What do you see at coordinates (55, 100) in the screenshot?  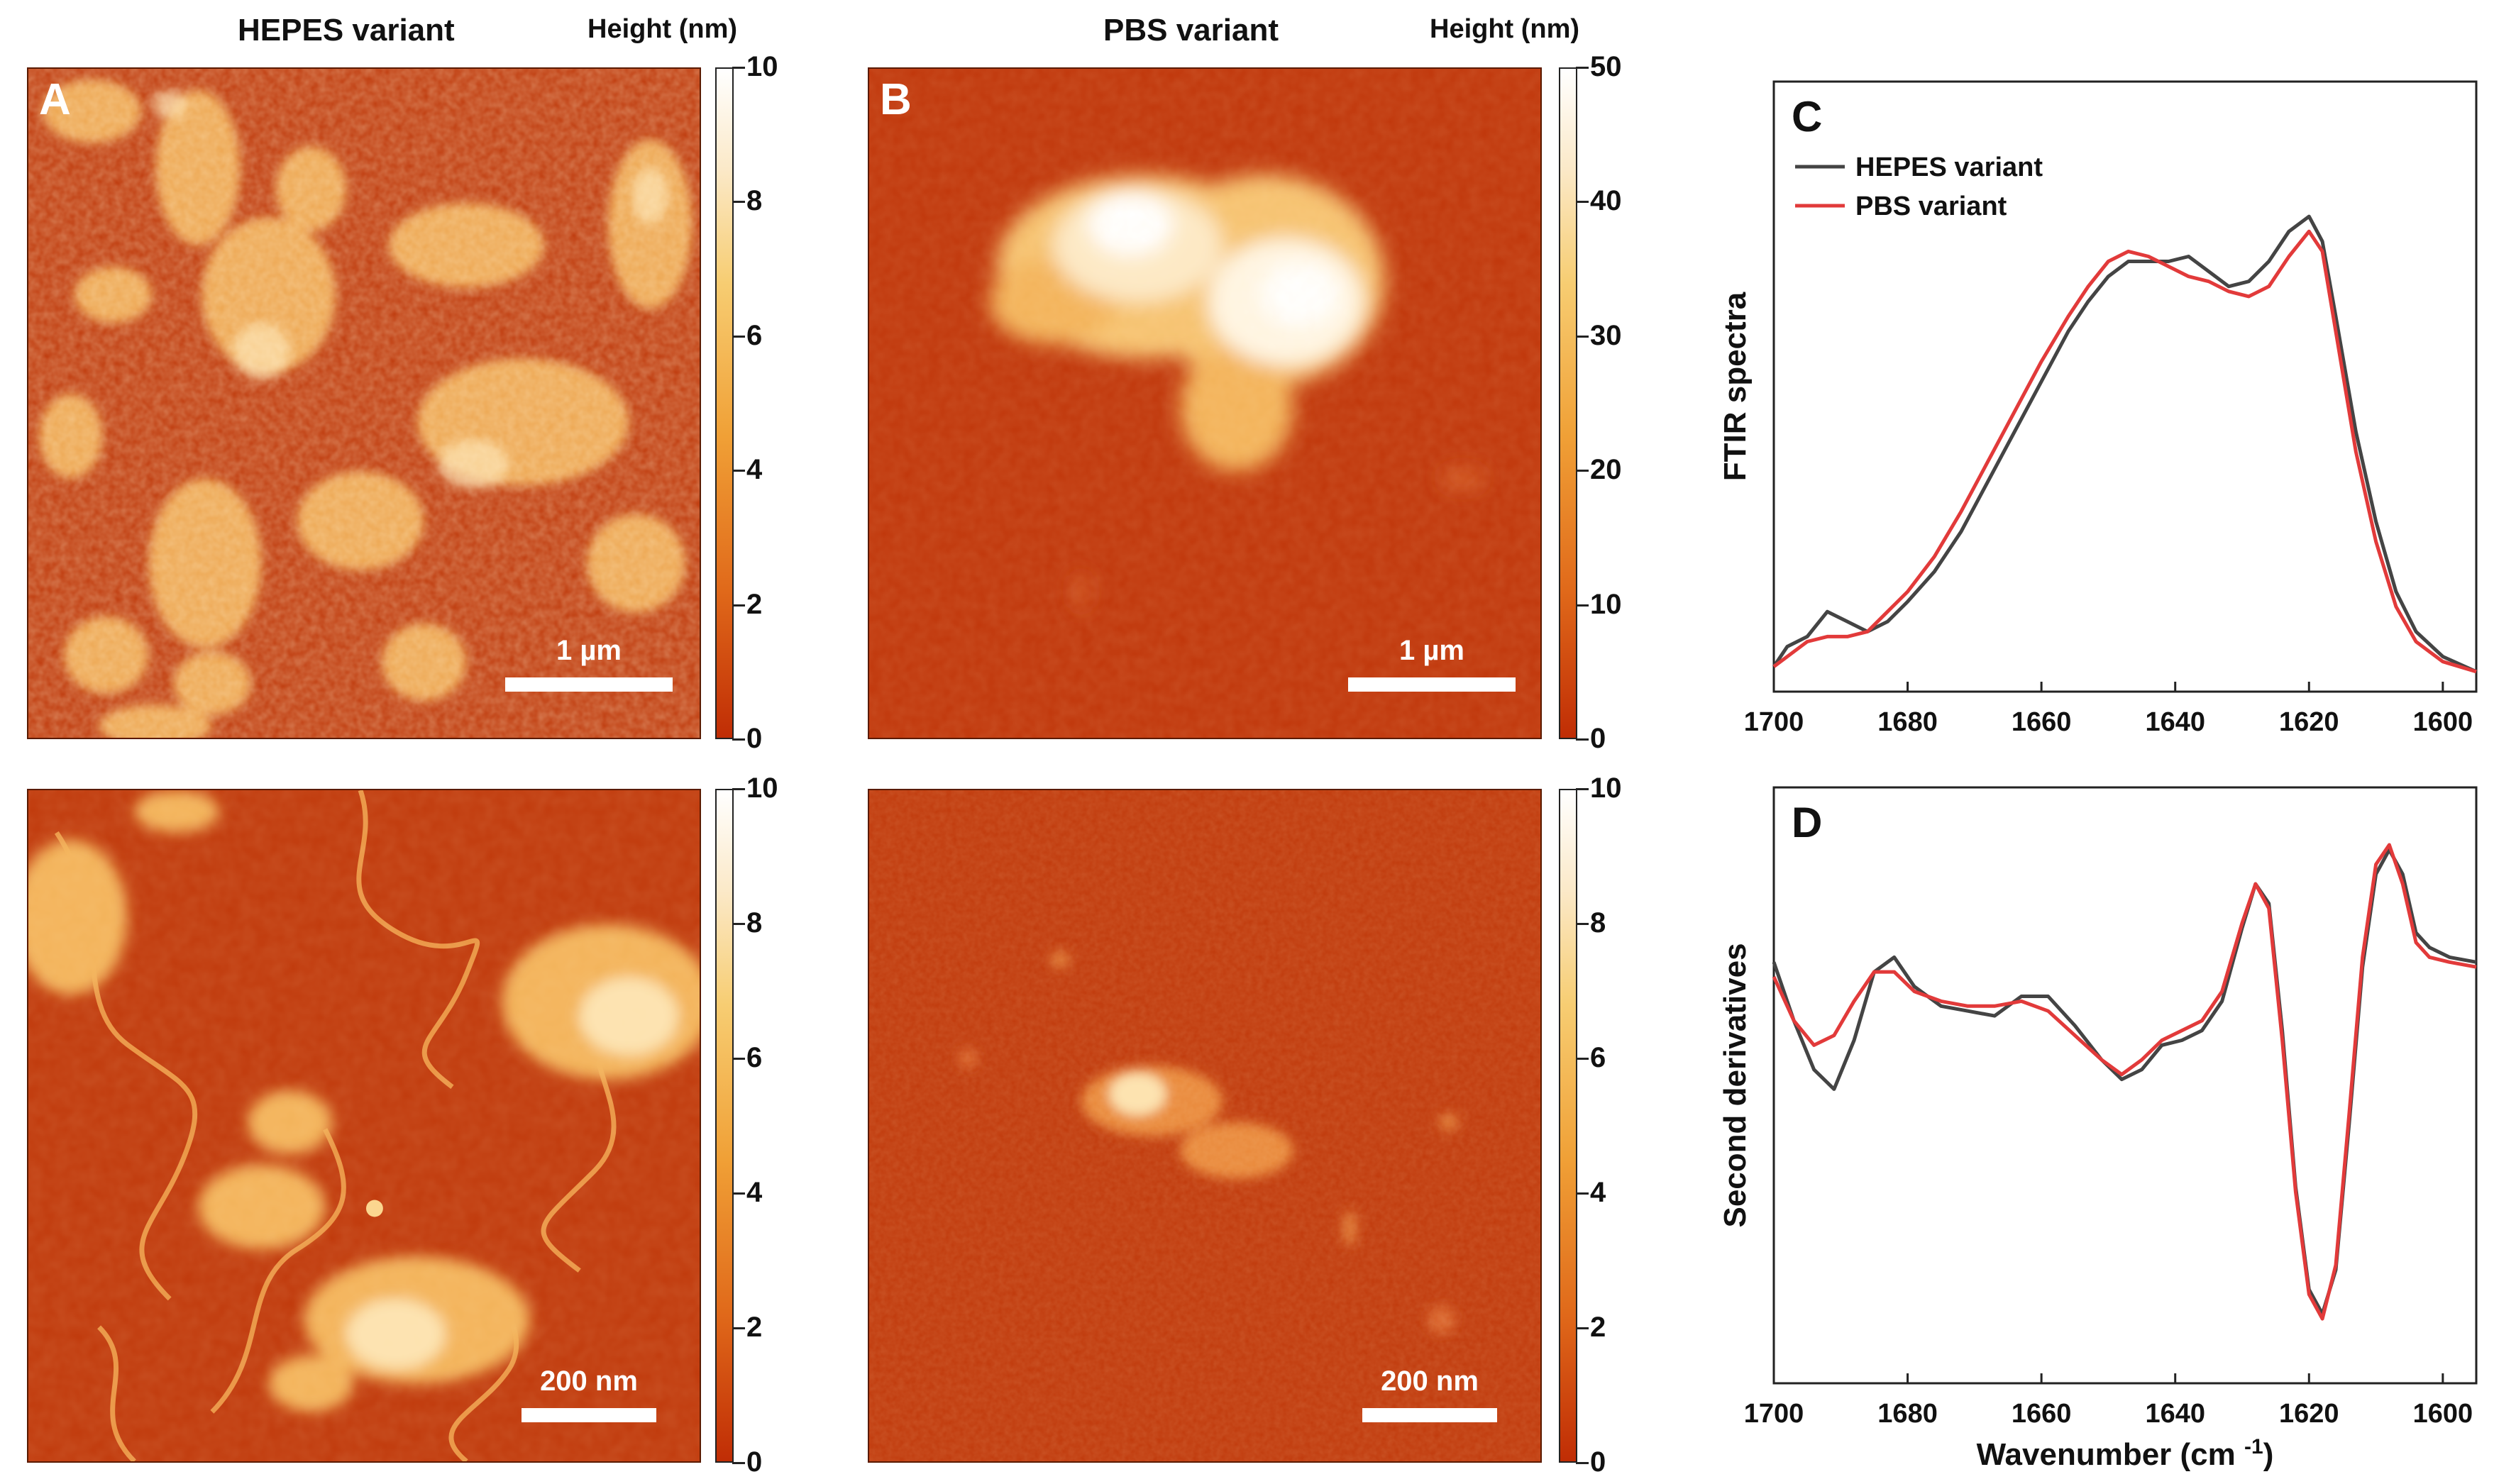 I see `panel-letter-a: A` at bounding box center [55, 100].